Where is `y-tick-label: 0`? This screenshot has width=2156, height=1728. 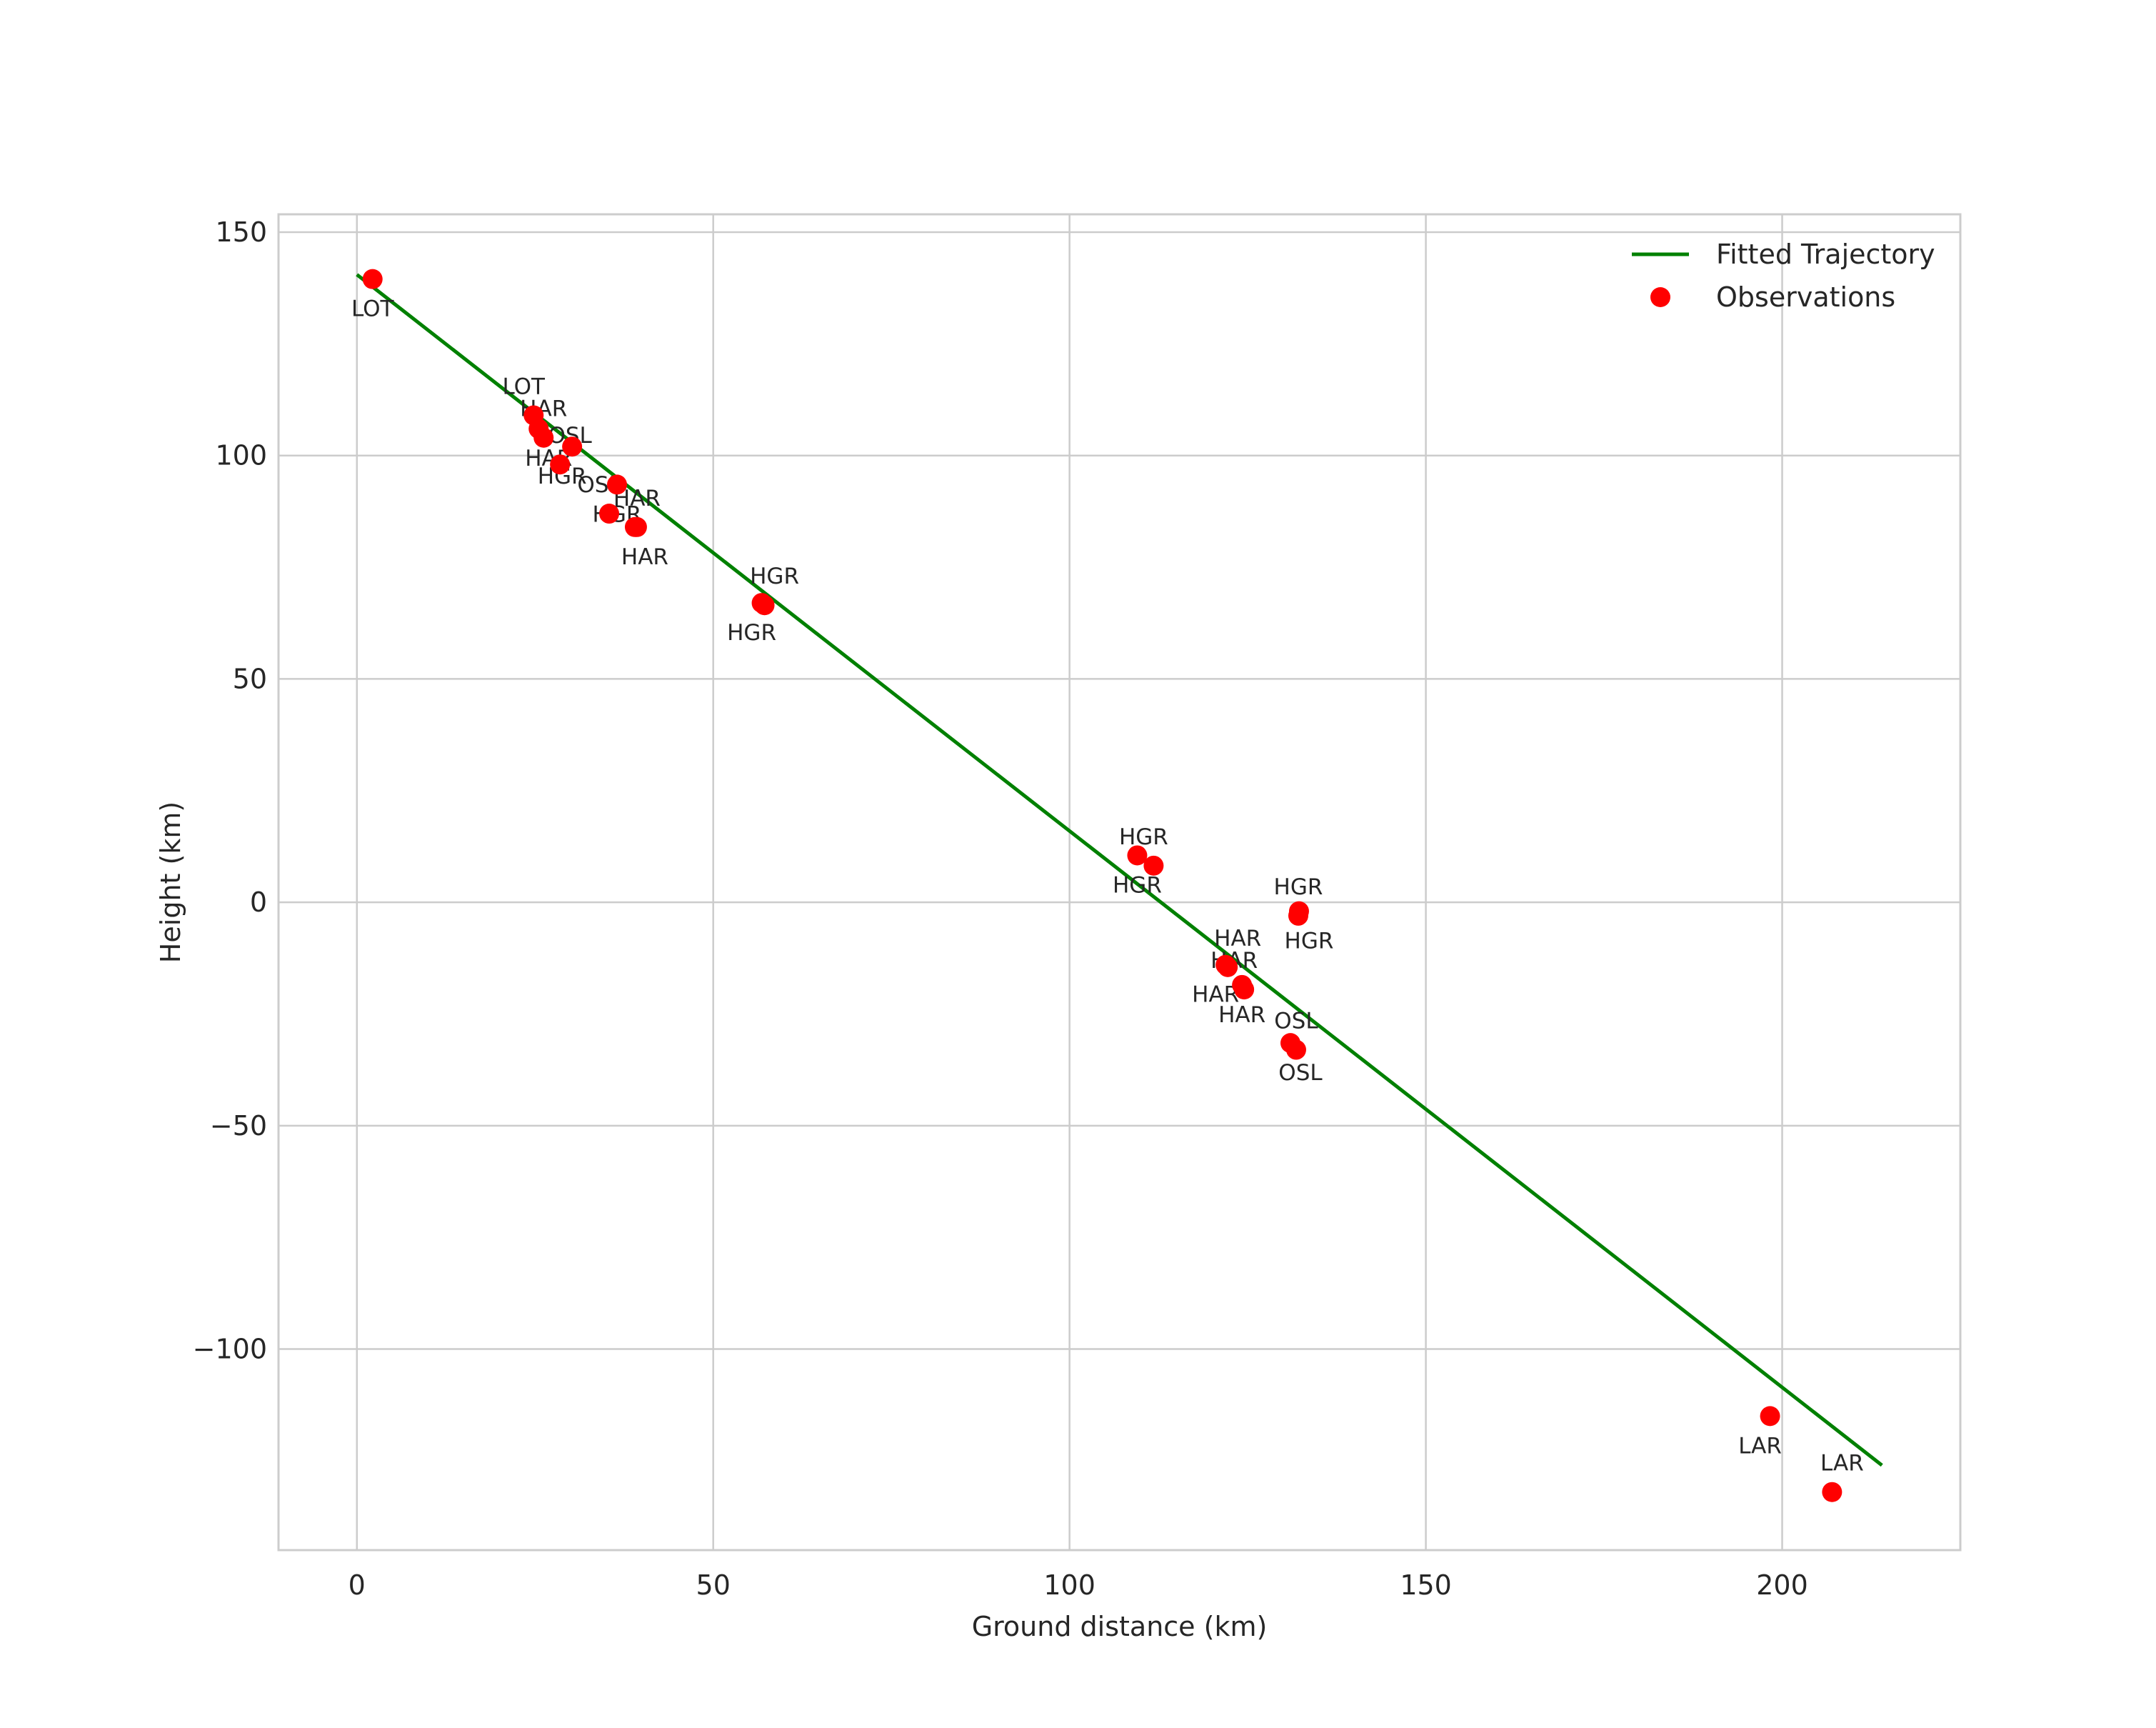 y-tick-label: 0 is located at coordinates (259, 902).